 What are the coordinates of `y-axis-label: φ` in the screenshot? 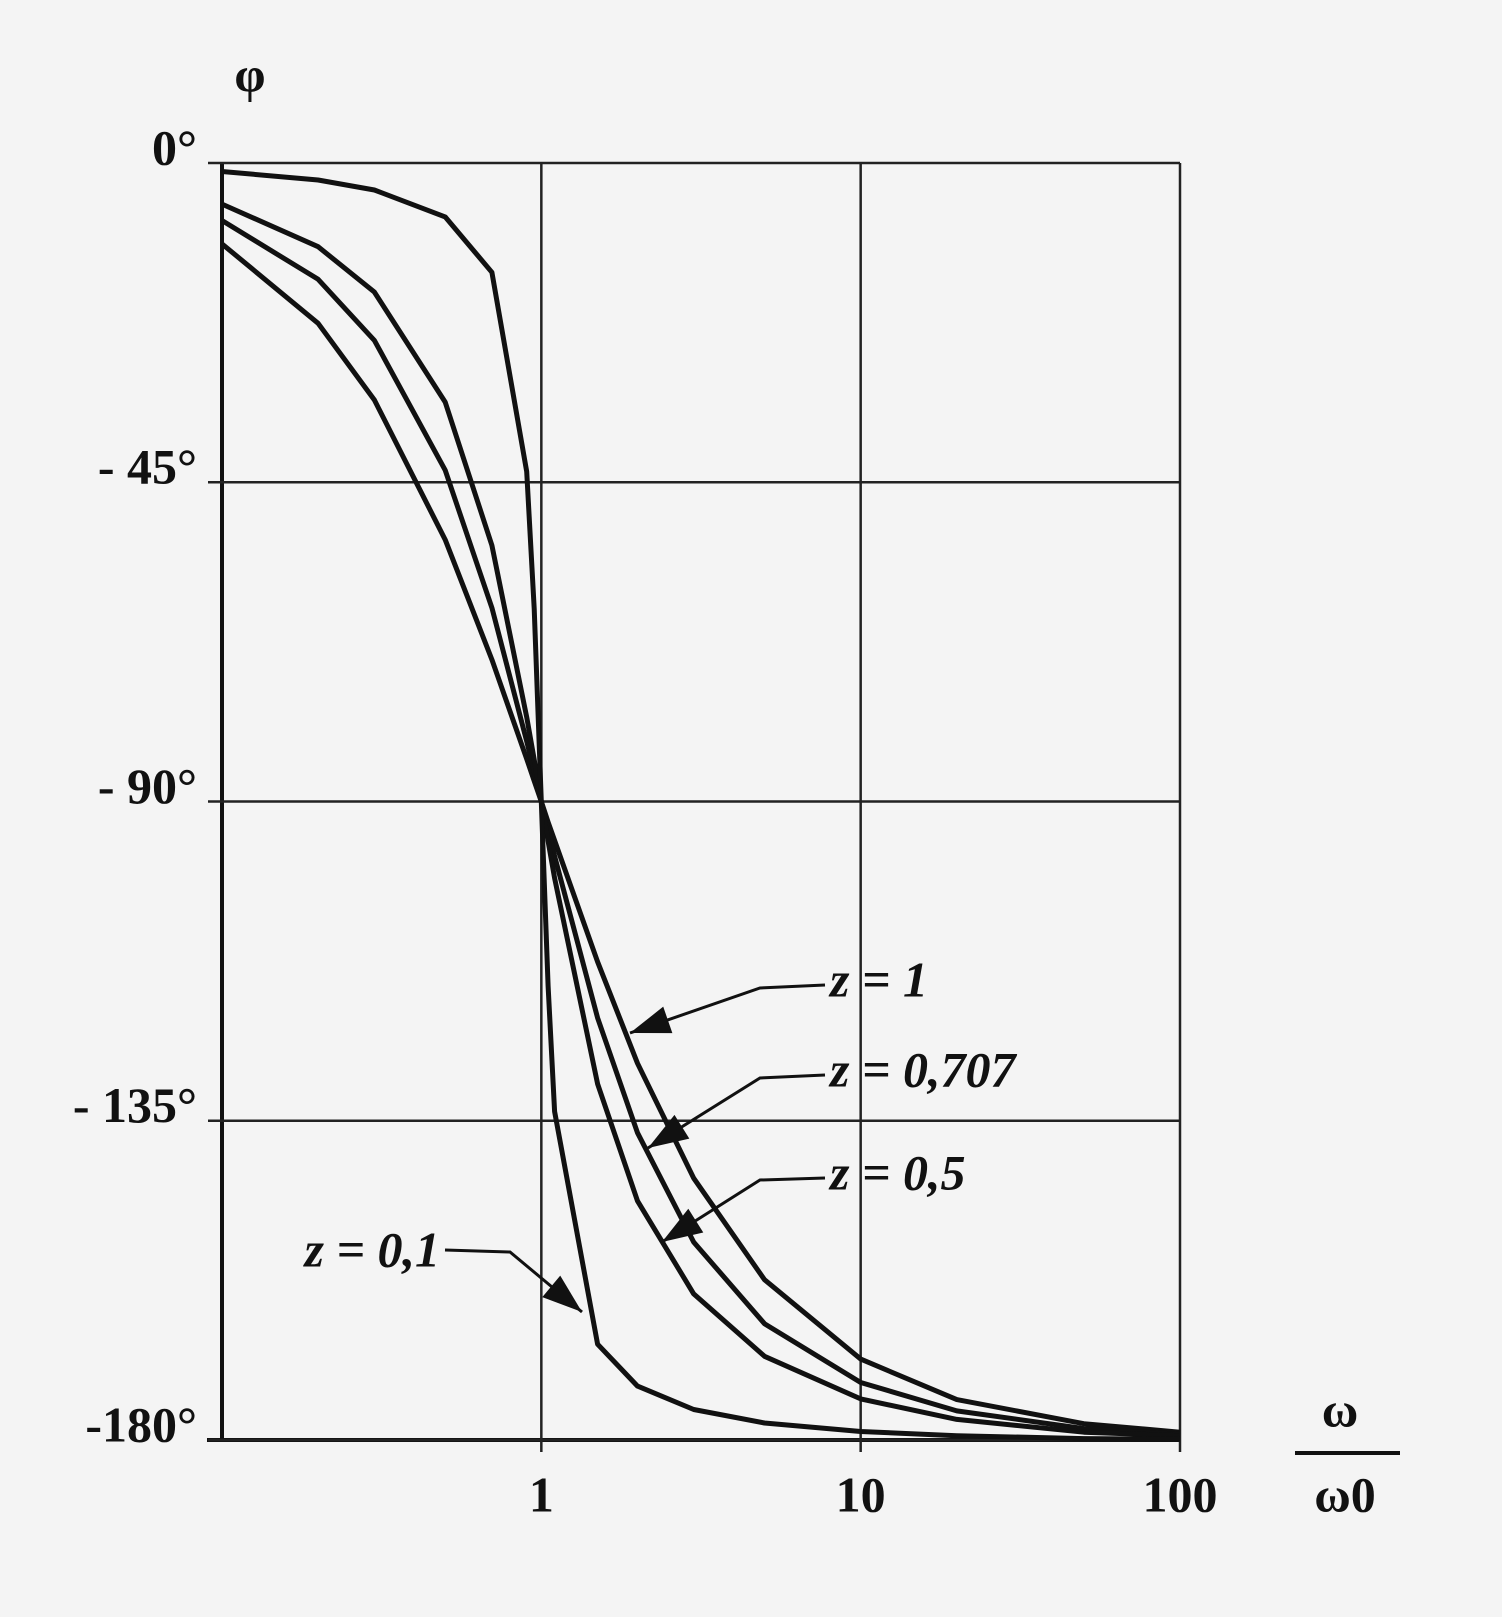 It's located at (249, 74).